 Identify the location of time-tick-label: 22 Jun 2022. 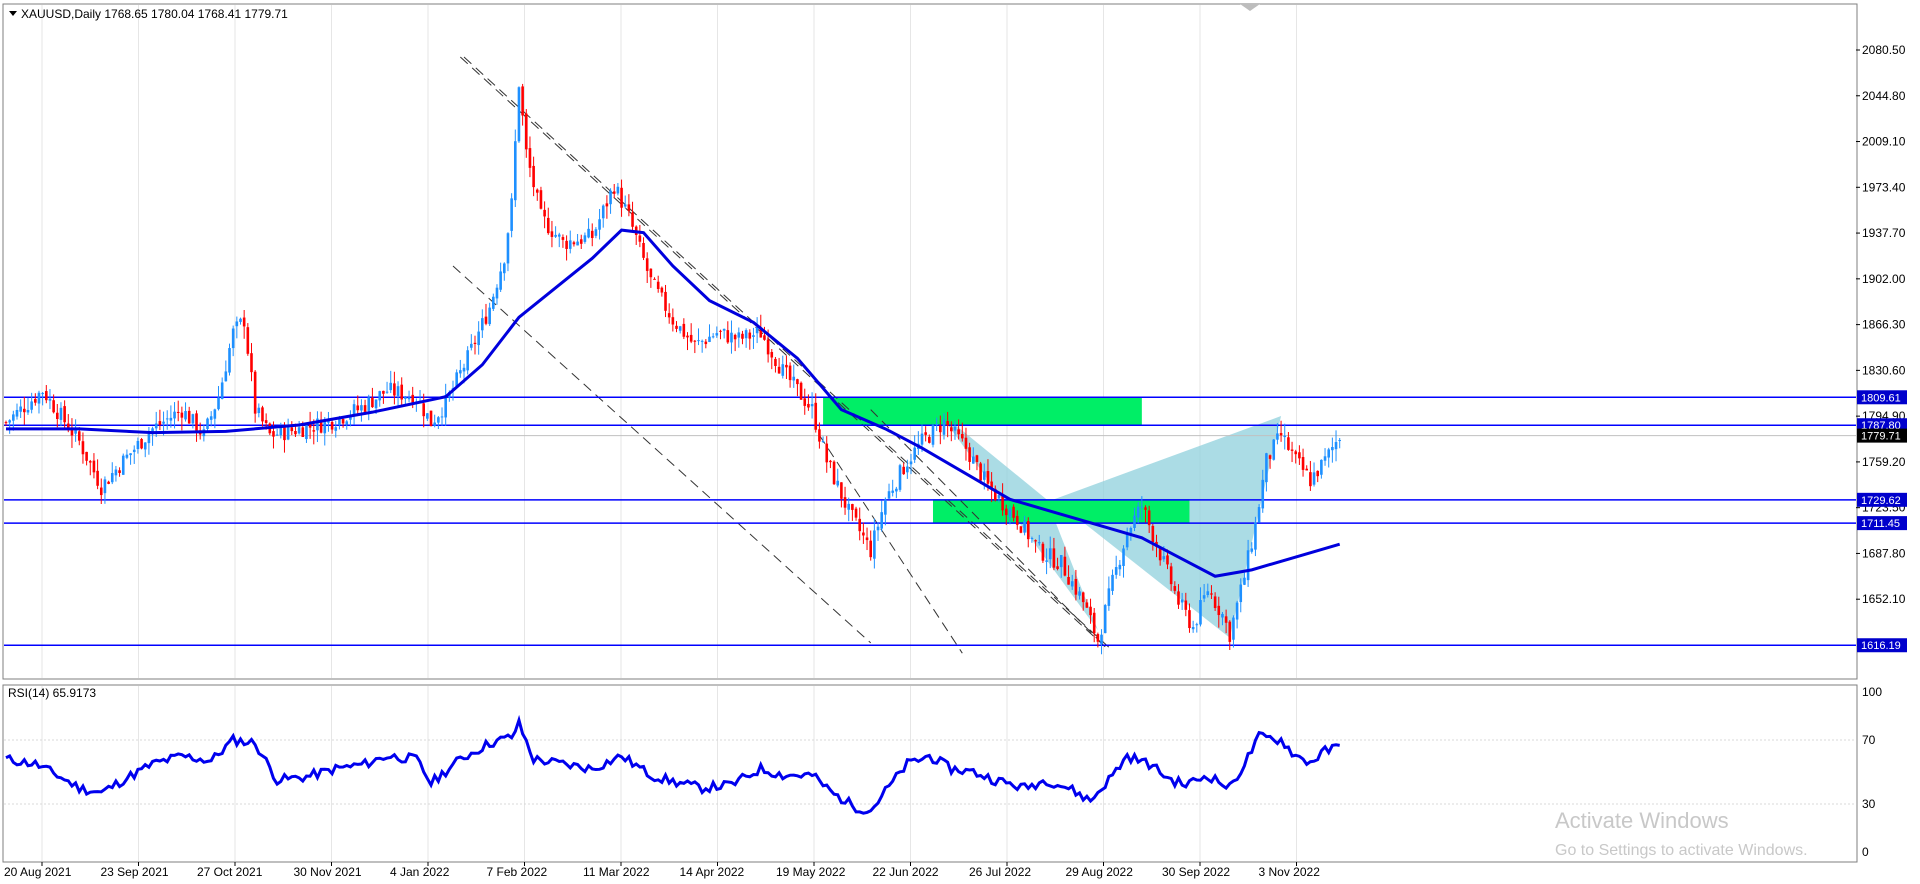
(906, 872).